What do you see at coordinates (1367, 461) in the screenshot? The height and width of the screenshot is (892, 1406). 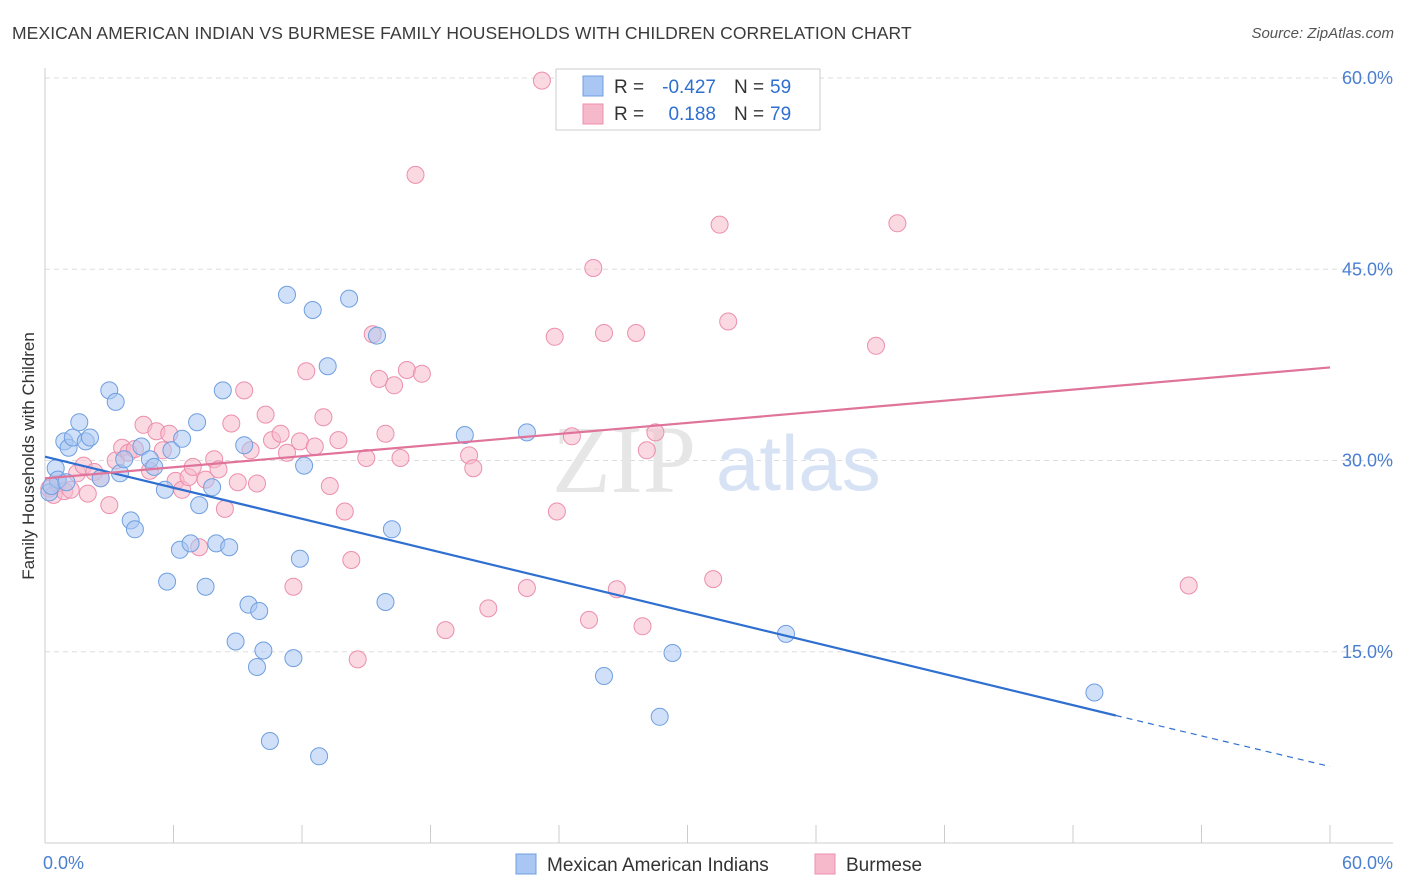 I see `y-tick-label-1: 30.0%` at bounding box center [1367, 461].